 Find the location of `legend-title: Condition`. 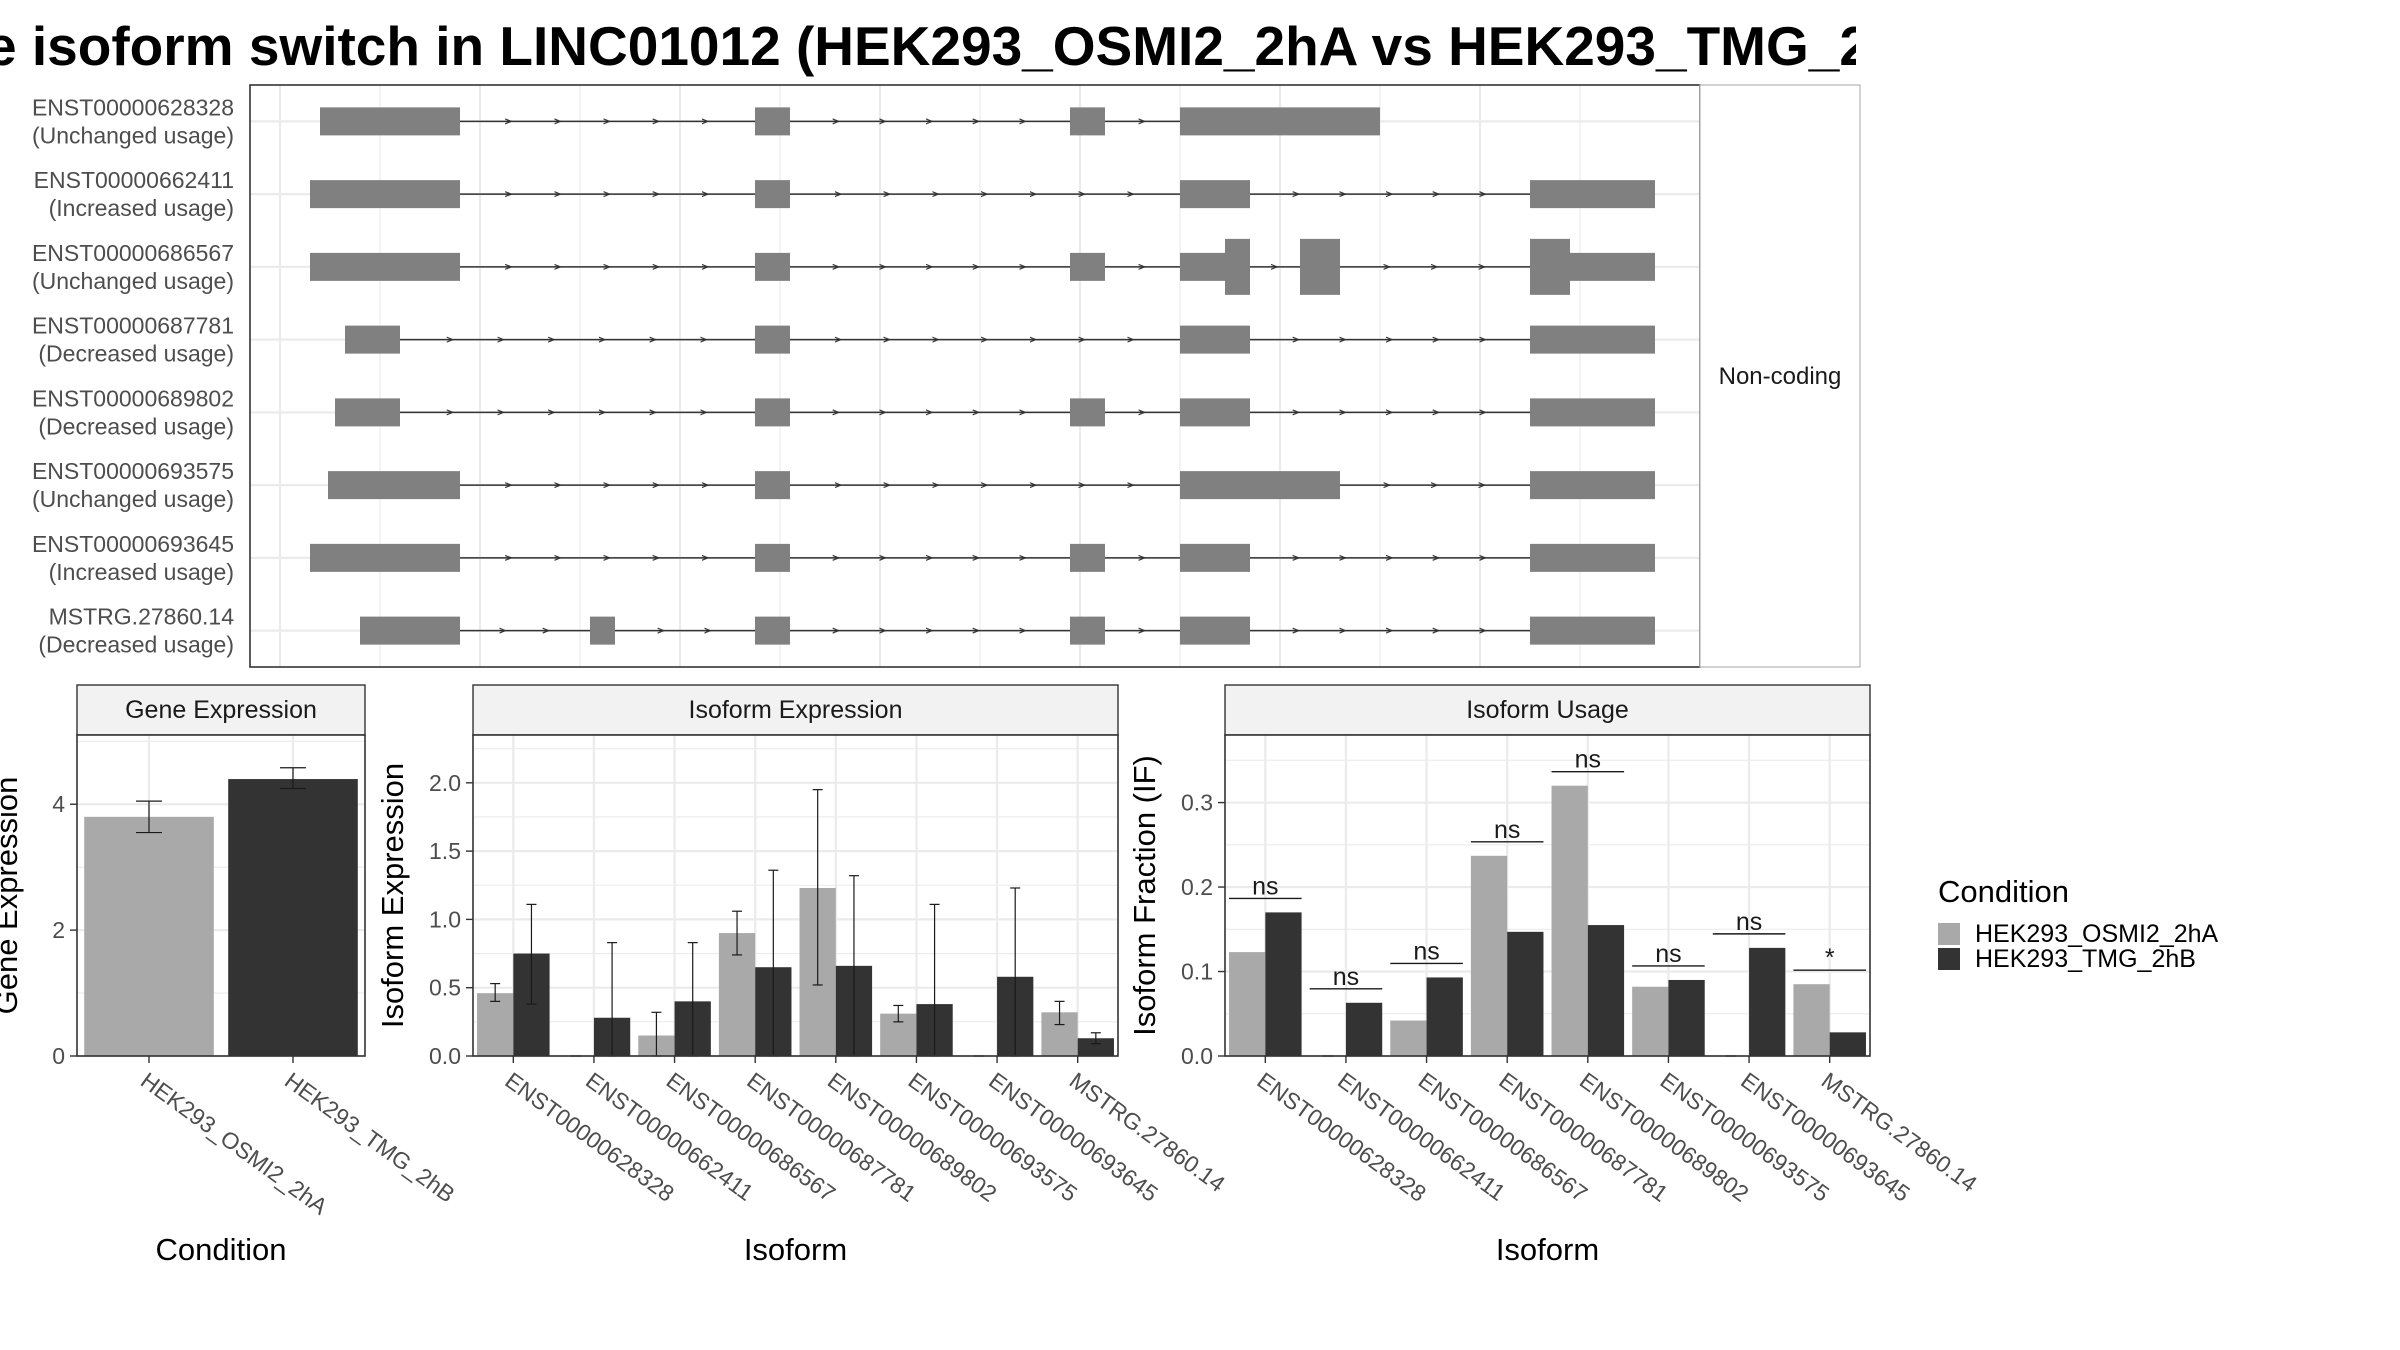

legend-title: Condition is located at coordinates (2003, 891).